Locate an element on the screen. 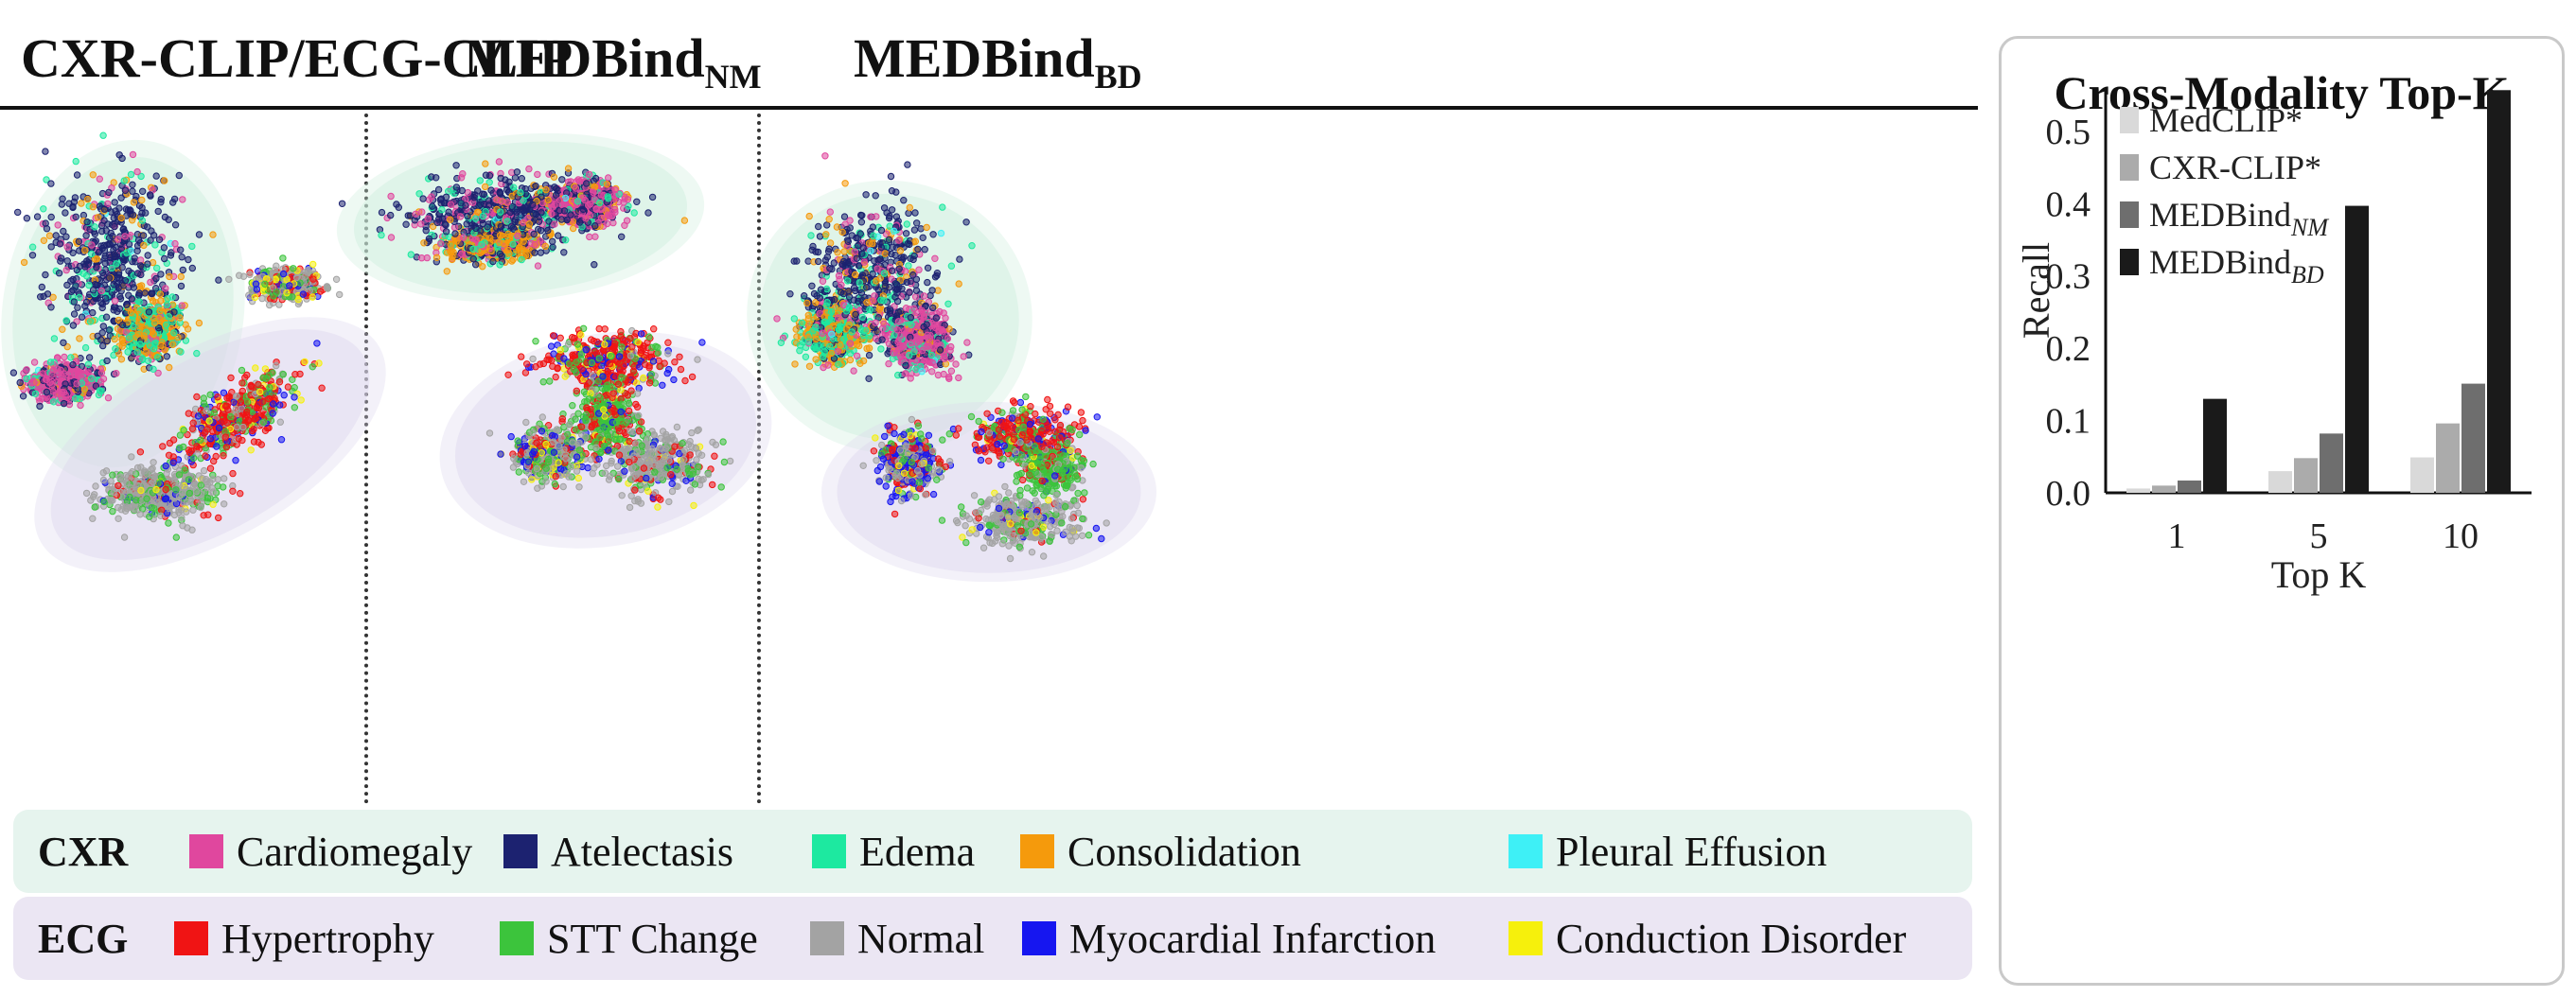  legend-item-consolidation: Consolidation is located at coordinates (1160, 852).